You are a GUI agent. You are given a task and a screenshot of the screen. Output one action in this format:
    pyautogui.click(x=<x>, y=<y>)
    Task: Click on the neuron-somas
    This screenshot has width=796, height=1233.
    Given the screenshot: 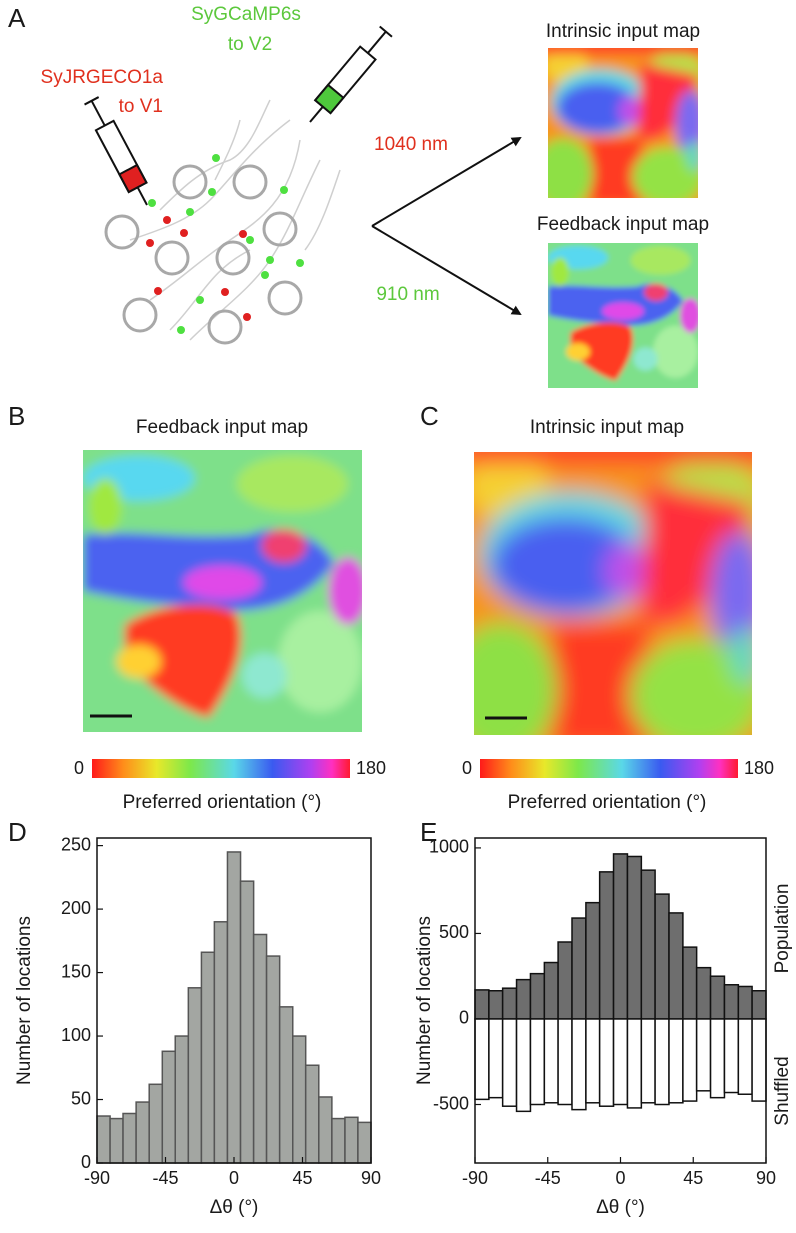 What is the action you would take?
    pyautogui.click(x=203, y=254)
    